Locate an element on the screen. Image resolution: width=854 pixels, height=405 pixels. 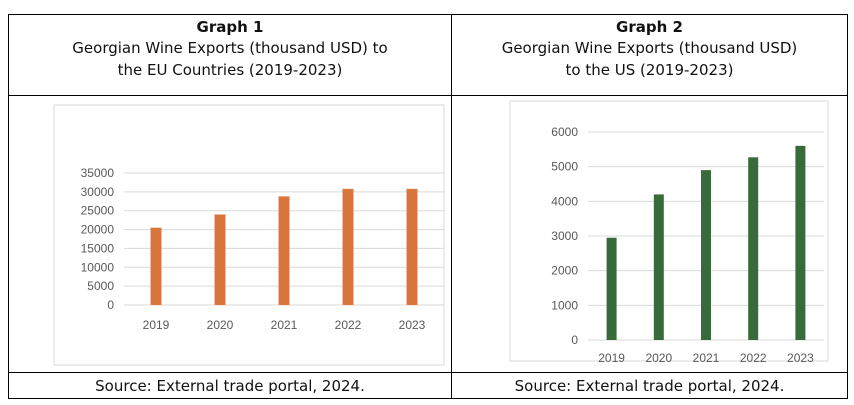
chart-1-y-tick-label: 15000 is located at coordinates (98, 248).